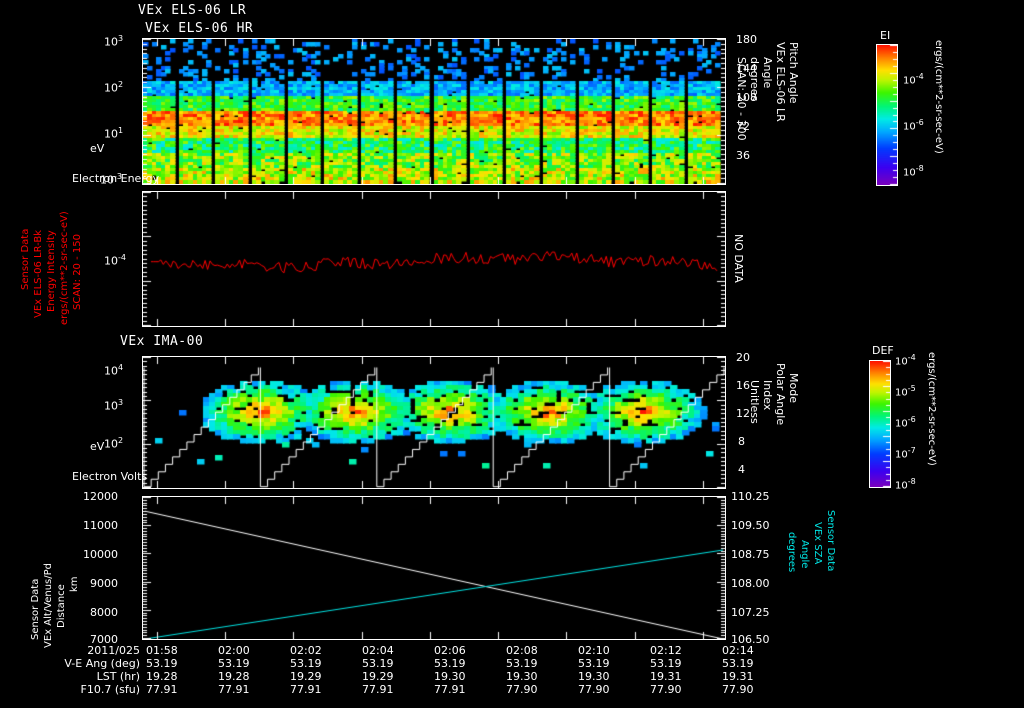  What do you see at coordinates (104, 639) in the screenshot?
I see `panel4-ytick-5: 7000` at bounding box center [104, 639].